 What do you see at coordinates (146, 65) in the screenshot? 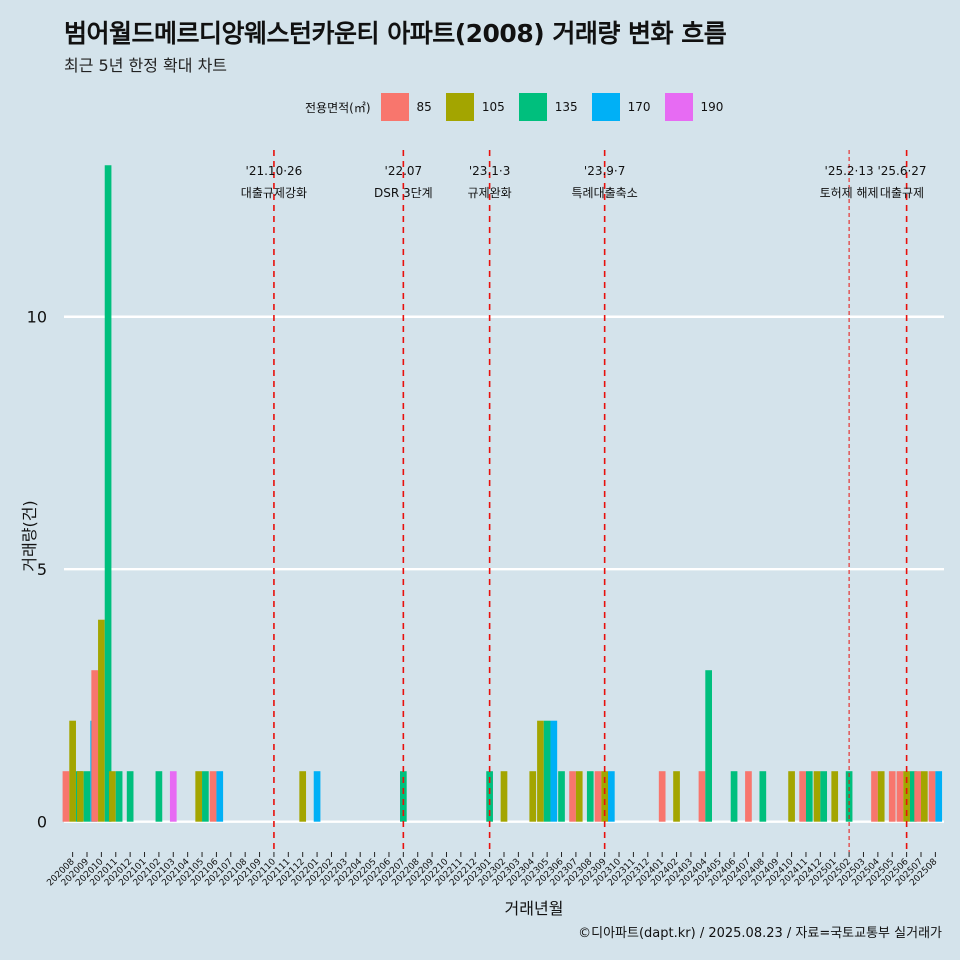
I see `chart-subtitle: 최근 5년 한정 확대 차트` at bounding box center [146, 65].